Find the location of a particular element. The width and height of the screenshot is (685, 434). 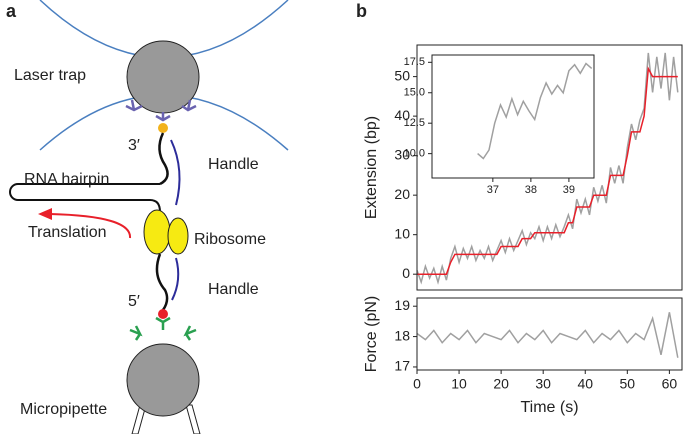

y-tick-label: 10 is located at coordinates (402, 233).